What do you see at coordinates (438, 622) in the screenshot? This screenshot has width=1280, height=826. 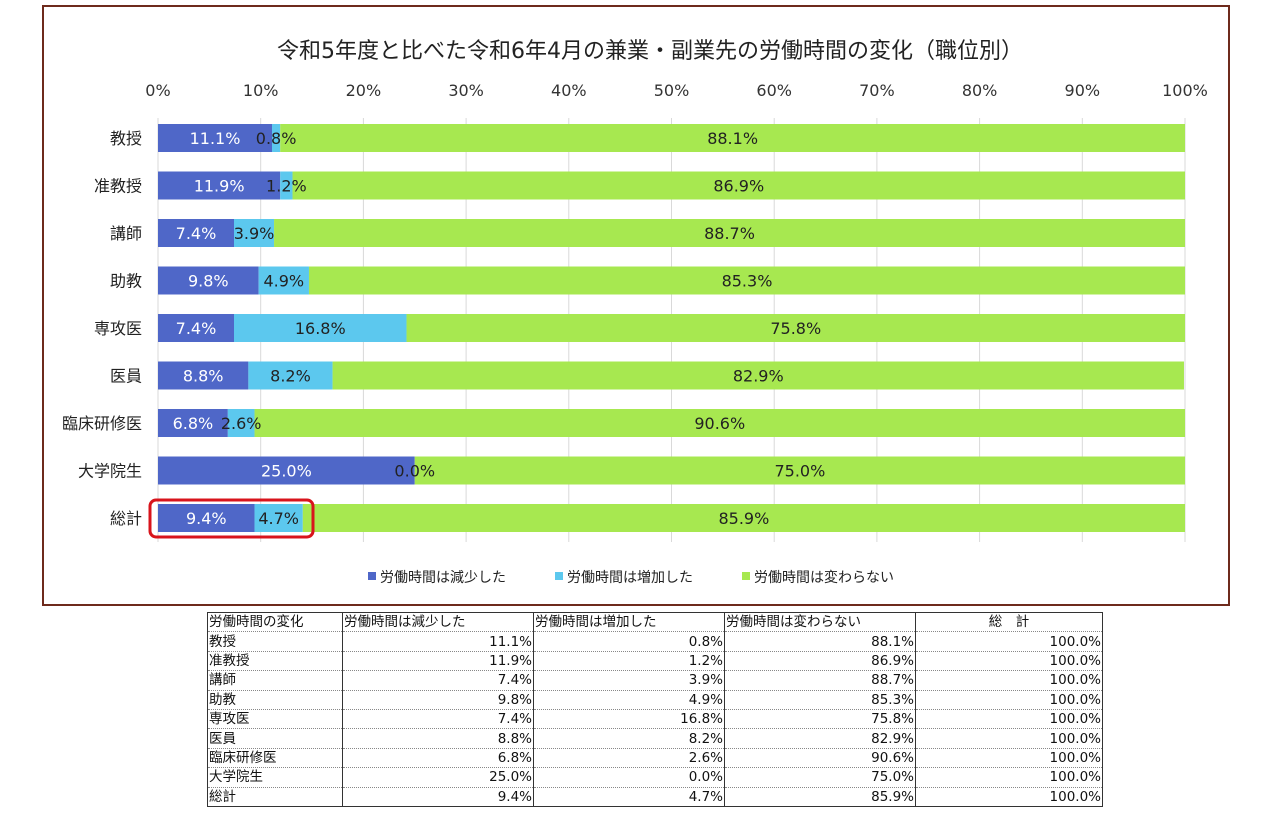 I see `column-header: 労働時間は減少した` at bounding box center [438, 622].